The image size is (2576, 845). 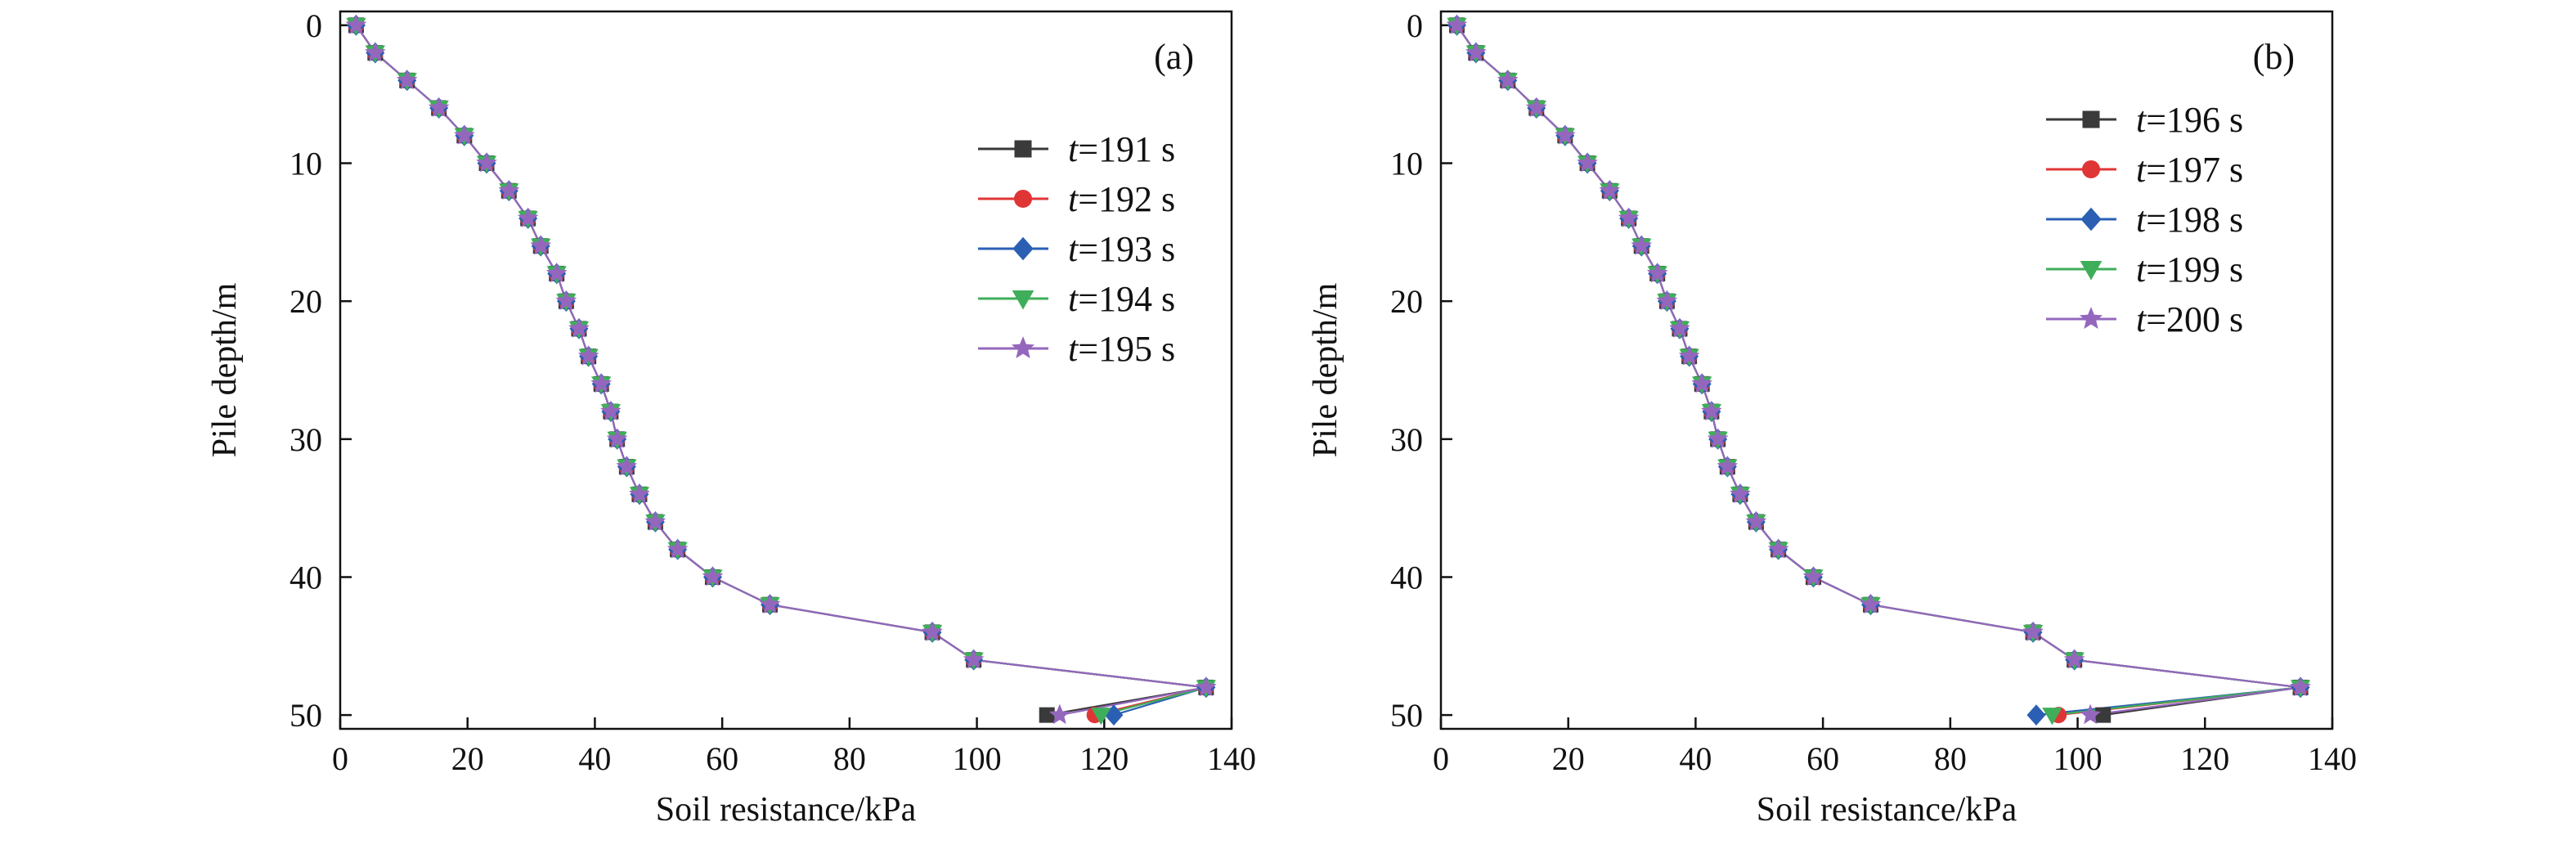 What do you see at coordinates (2190, 319) in the screenshot?
I see `legend-label: t=200 s` at bounding box center [2190, 319].